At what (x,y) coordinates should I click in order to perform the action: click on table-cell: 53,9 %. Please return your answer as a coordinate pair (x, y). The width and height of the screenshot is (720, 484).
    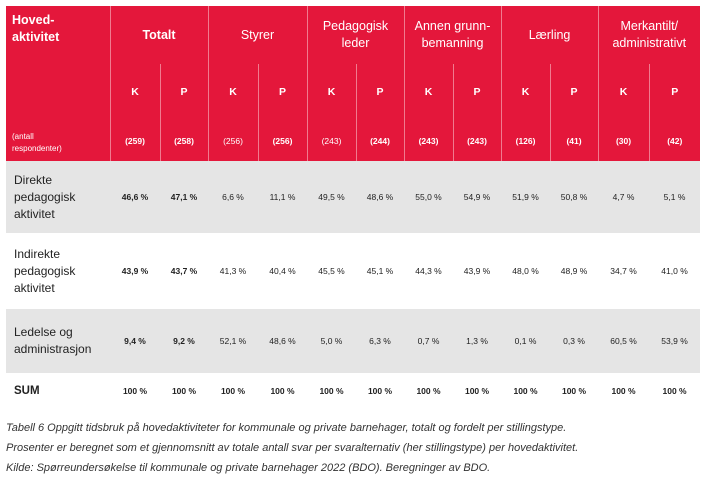
    Looking at the image, I should click on (675, 341).